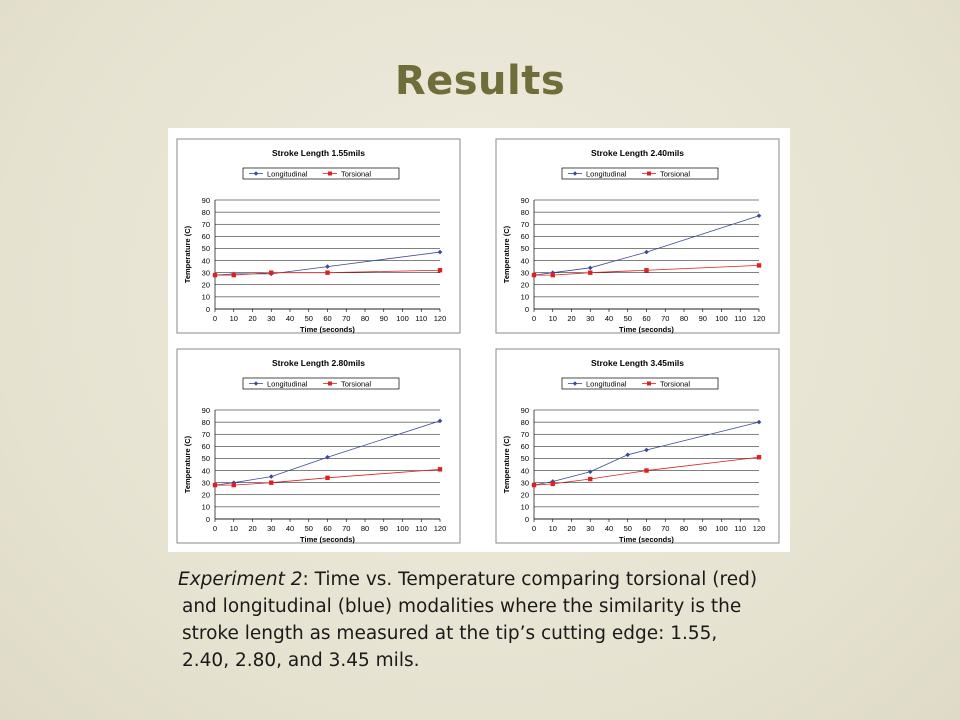 This screenshot has height=720, width=960. What do you see at coordinates (480, 81) in the screenshot?
I see `slide-title: Results` at bounding box center [480, 81].